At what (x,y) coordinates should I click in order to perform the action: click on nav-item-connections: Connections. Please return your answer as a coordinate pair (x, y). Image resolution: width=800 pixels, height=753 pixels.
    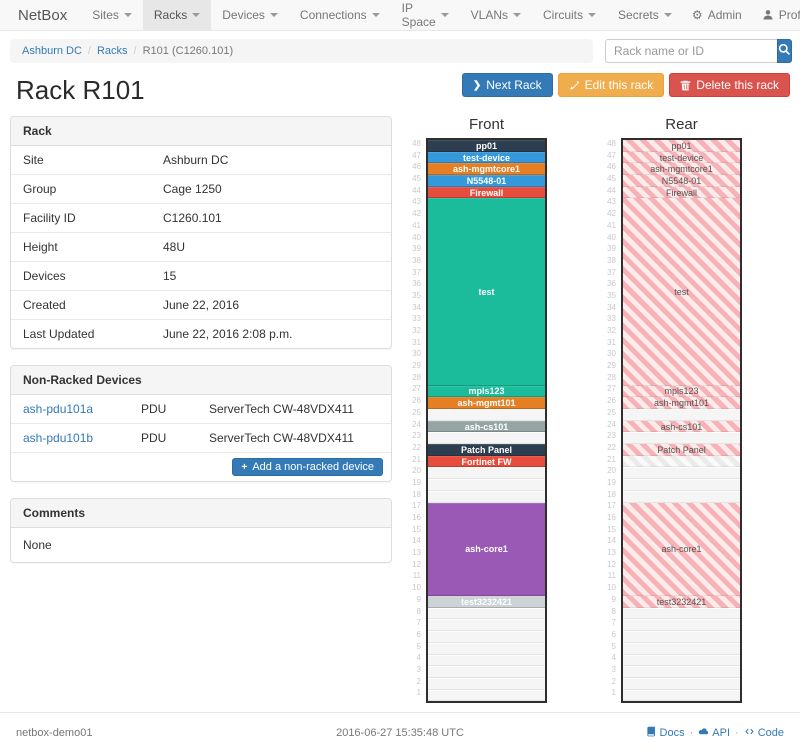
    Looking at the image, I should click on (340, 15).